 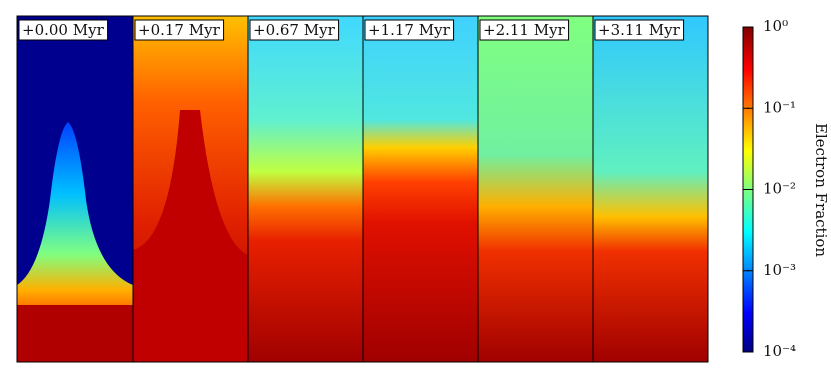 What do you see at coordinates (779, 270) in the screenshot?
I see `tick-label: 10⁻³` at bounding box center [779, 270].